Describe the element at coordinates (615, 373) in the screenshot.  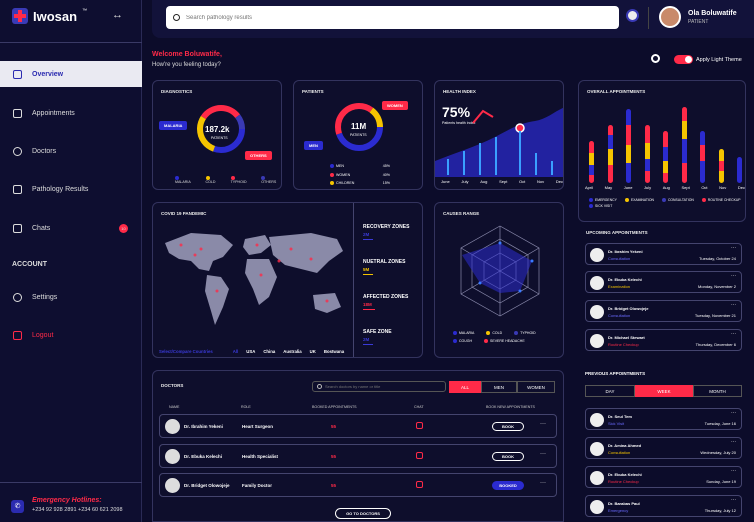
I see `previous-title: PREVIOUS APPOINTMENTS` at that location.